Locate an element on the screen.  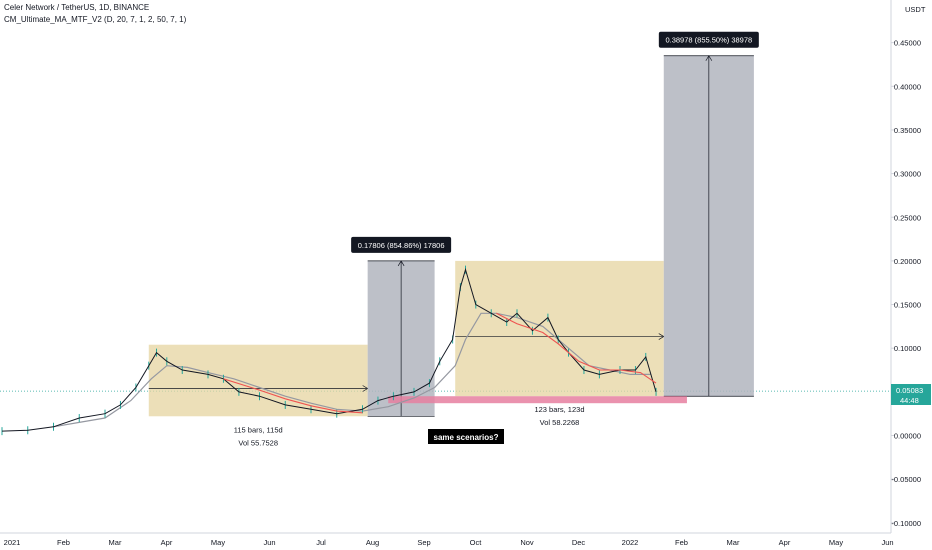
x-tick-label-13: Feb is located at coordinates (681, 542).